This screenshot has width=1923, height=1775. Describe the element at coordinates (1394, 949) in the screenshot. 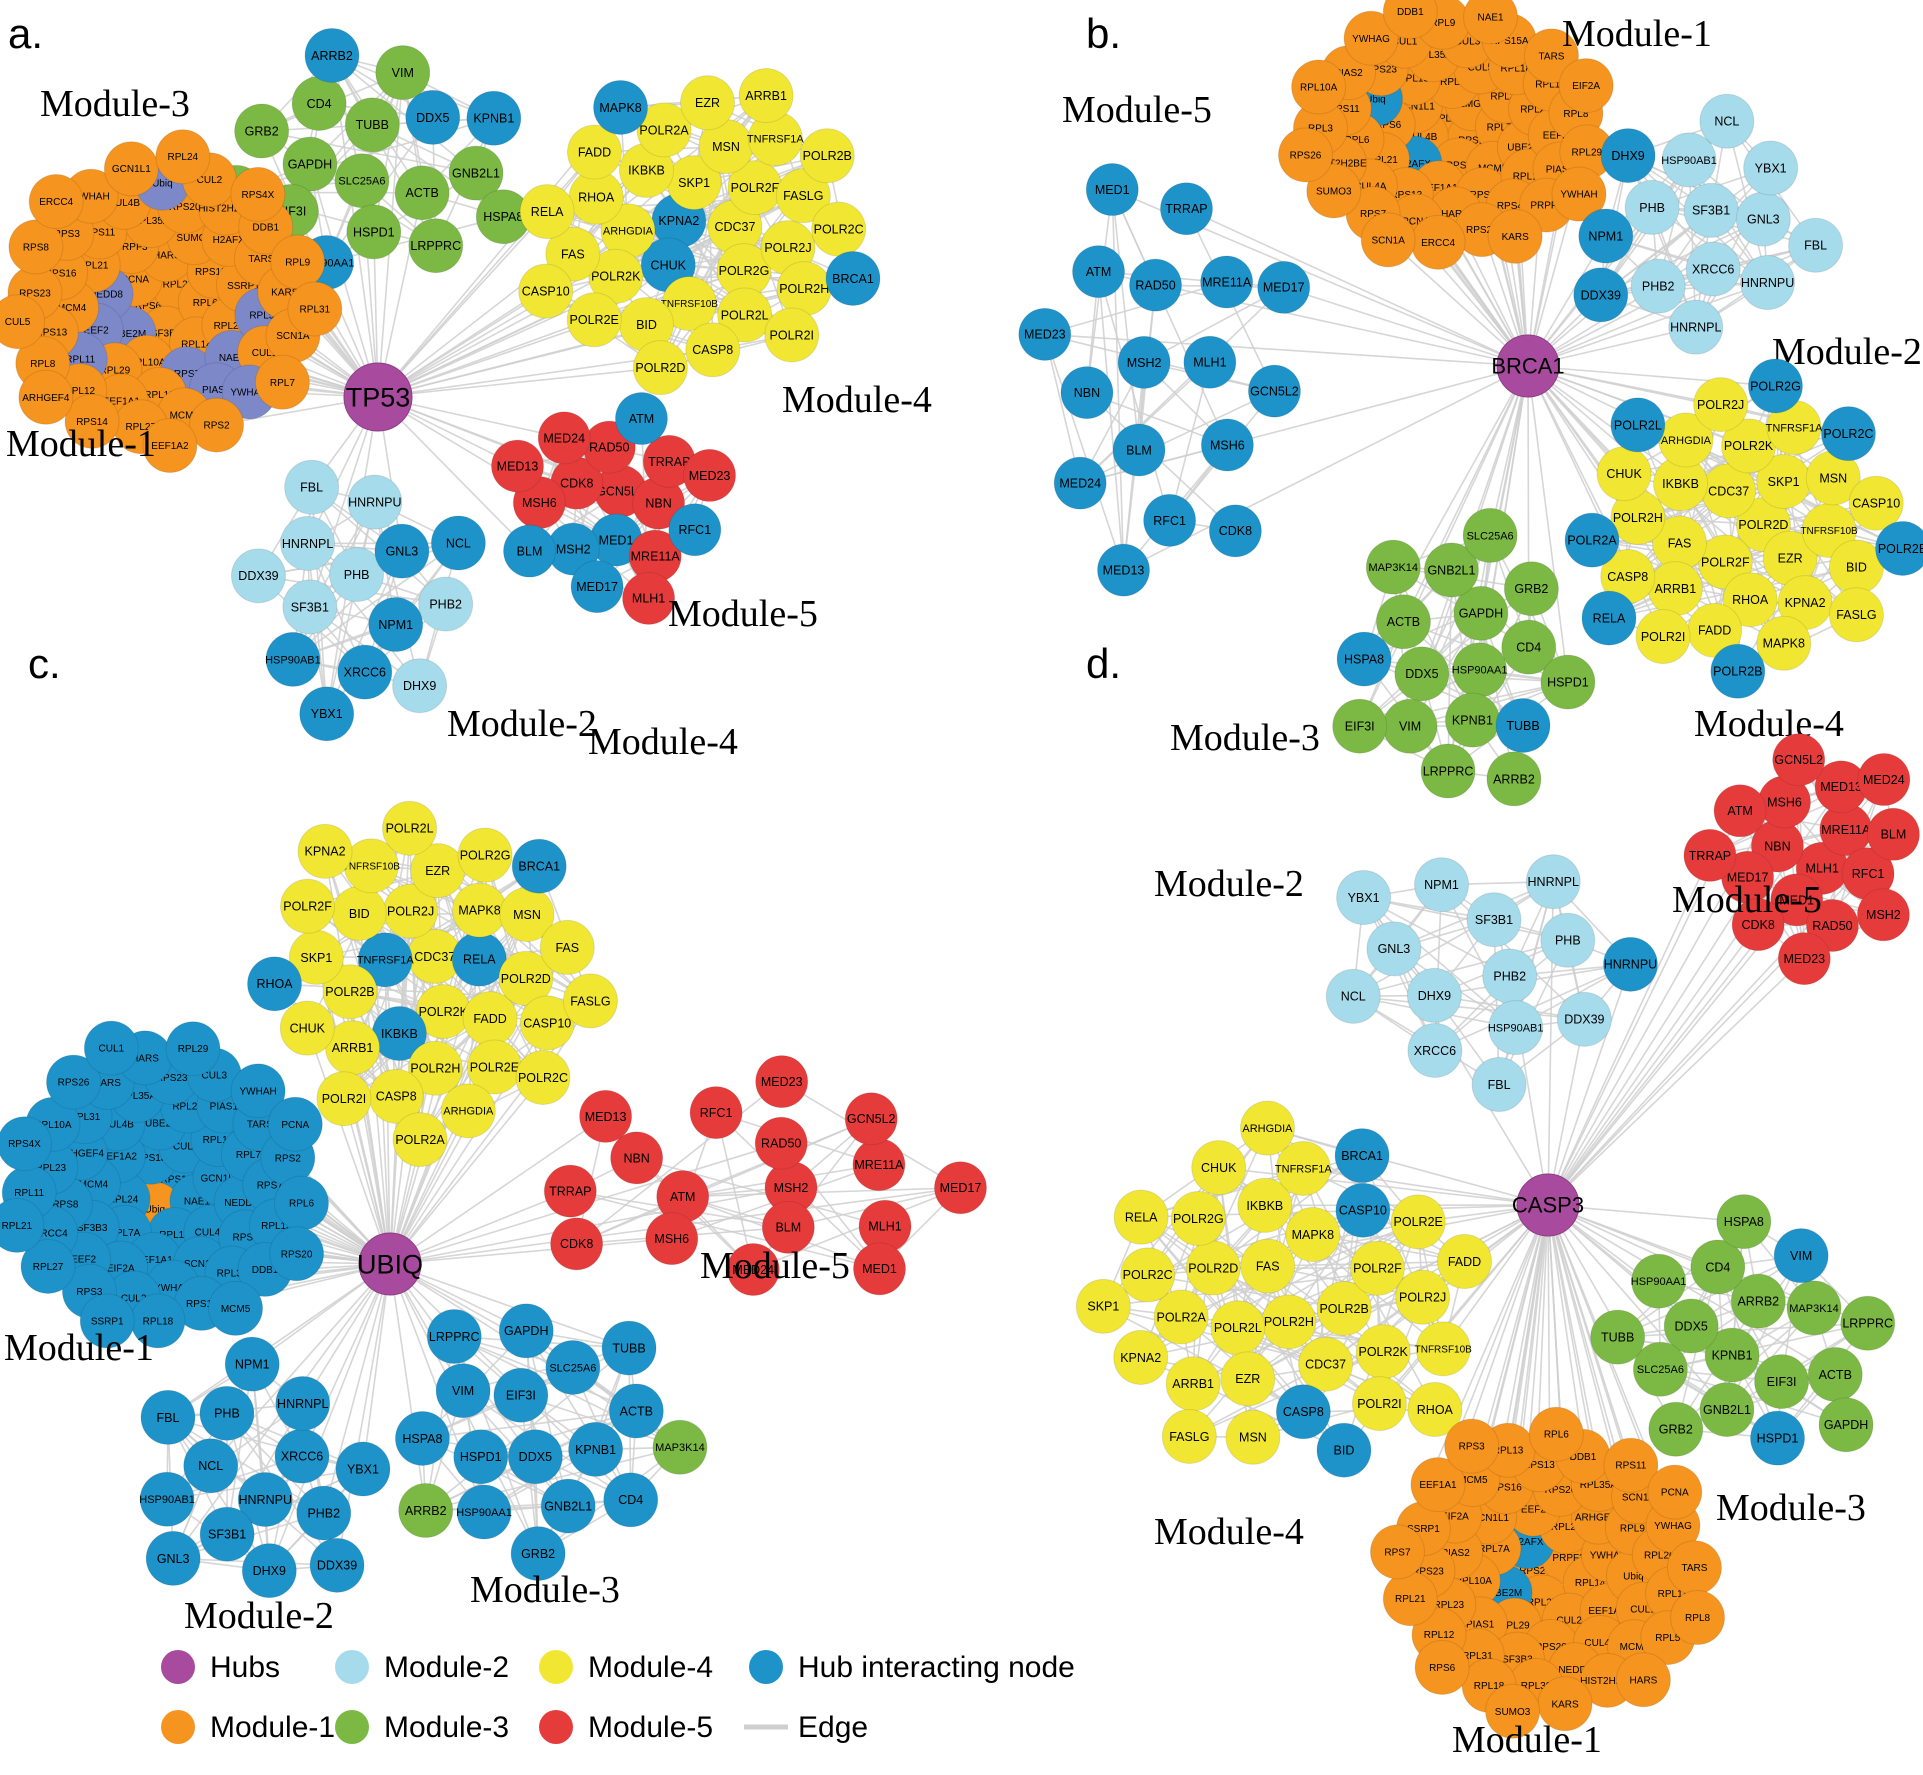

I see `node-GNL3: GNL3` at that location.